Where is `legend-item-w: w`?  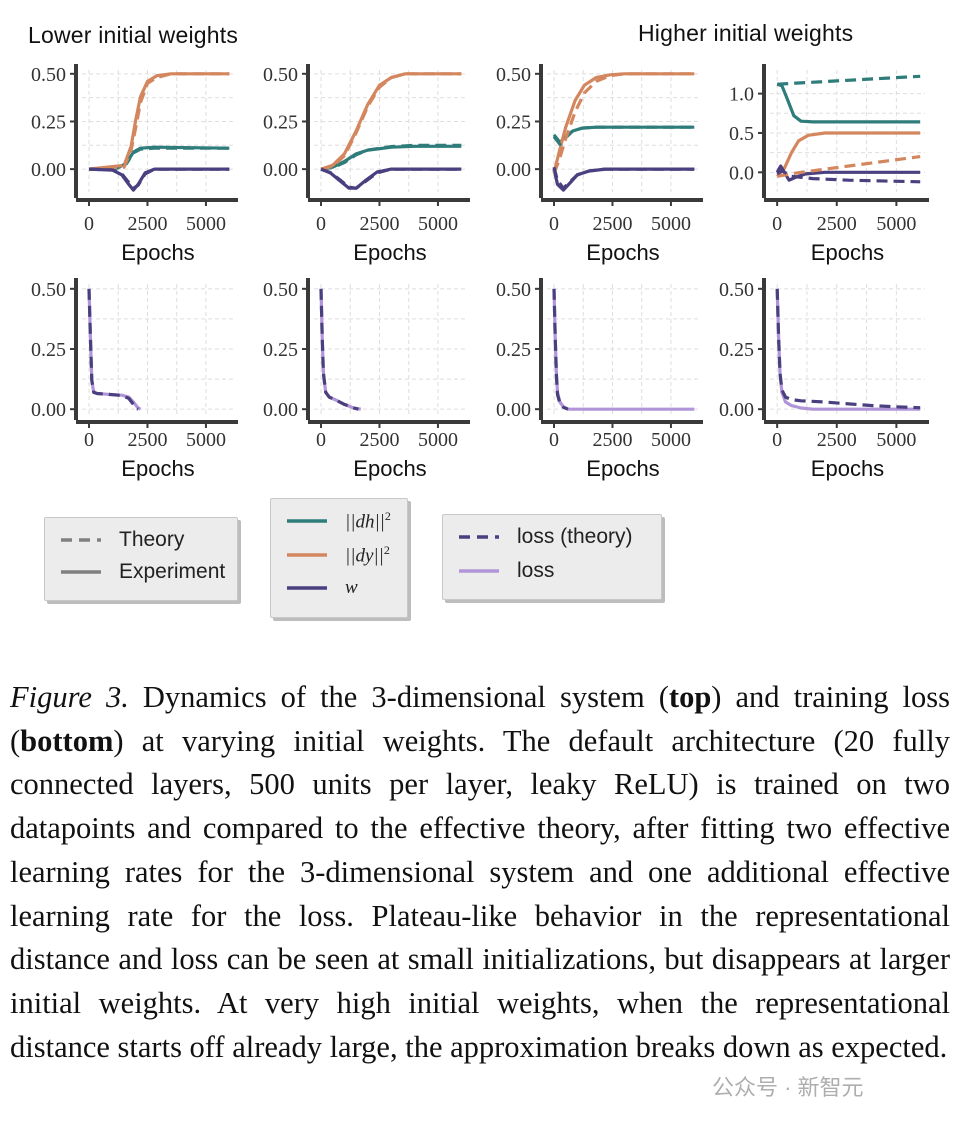 legend-item-w: w is located at coordinates (321, 588).